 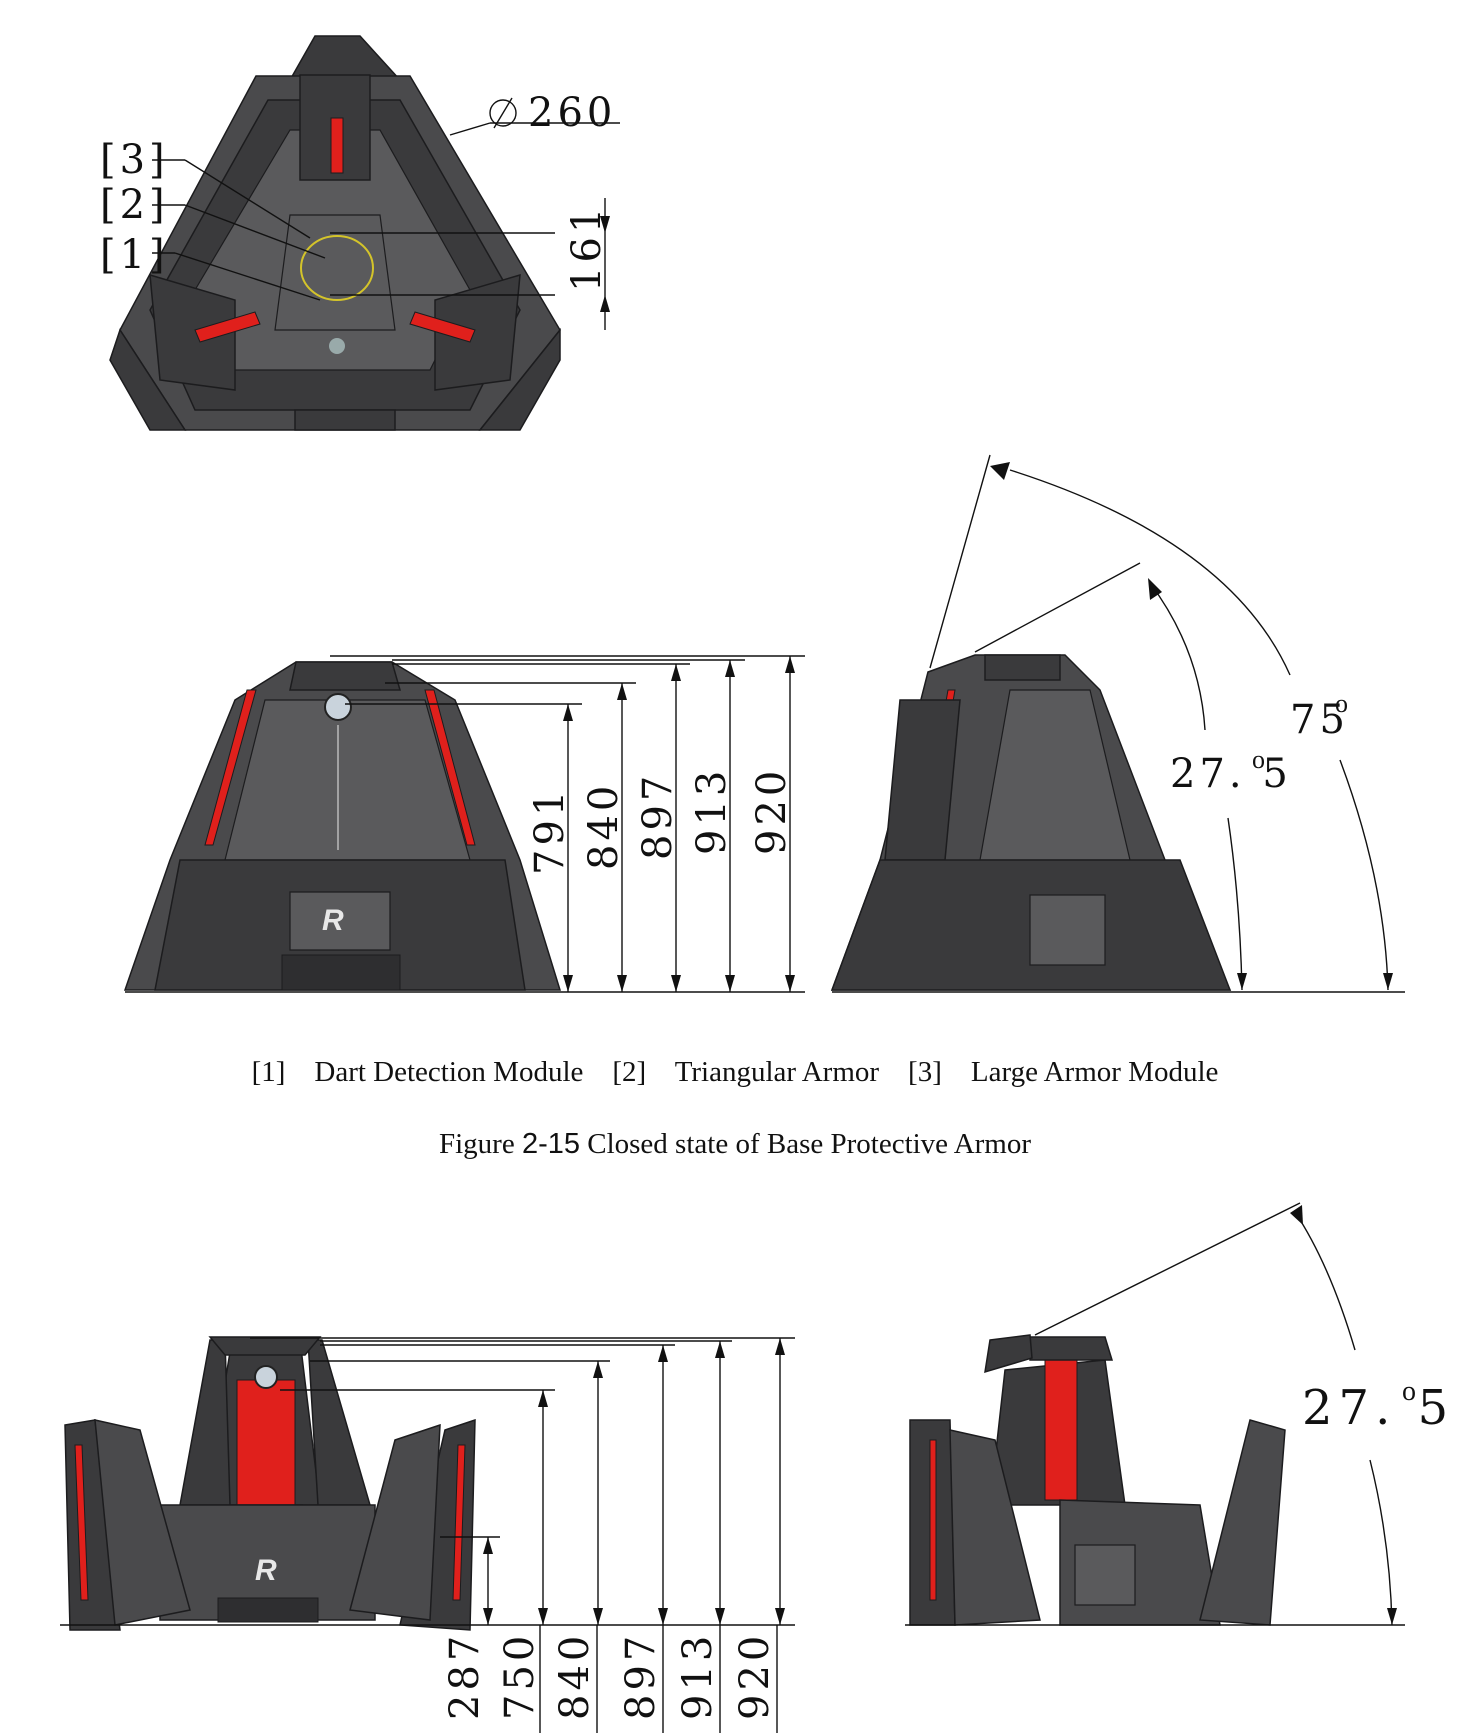 What do you see at coordinates (1319, 720) in the screenshot?
I see `closed-angle-75: 75` at bounding box center [1319, 720].